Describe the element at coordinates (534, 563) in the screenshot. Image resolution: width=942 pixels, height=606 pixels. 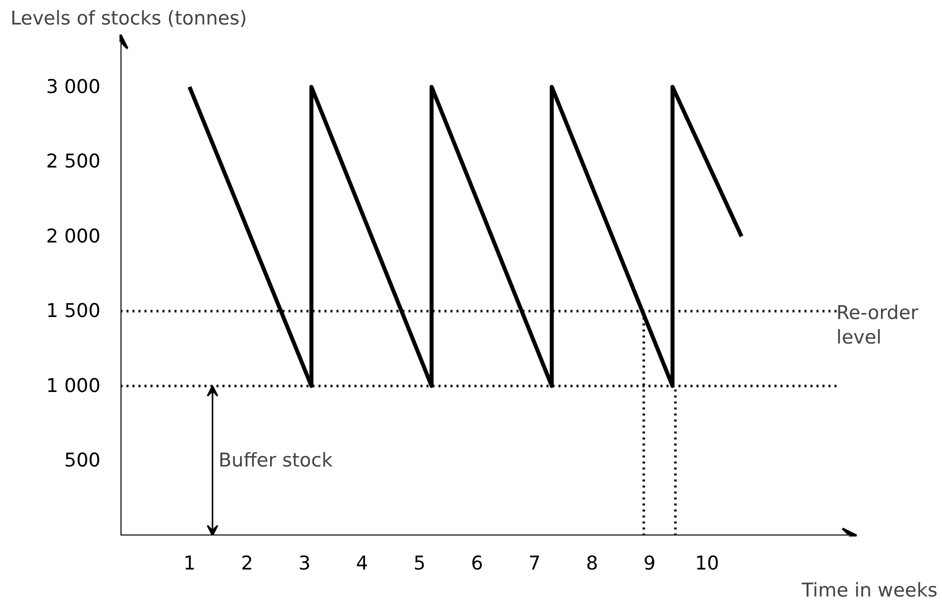
I see `x-tick-label: 7` at that location.